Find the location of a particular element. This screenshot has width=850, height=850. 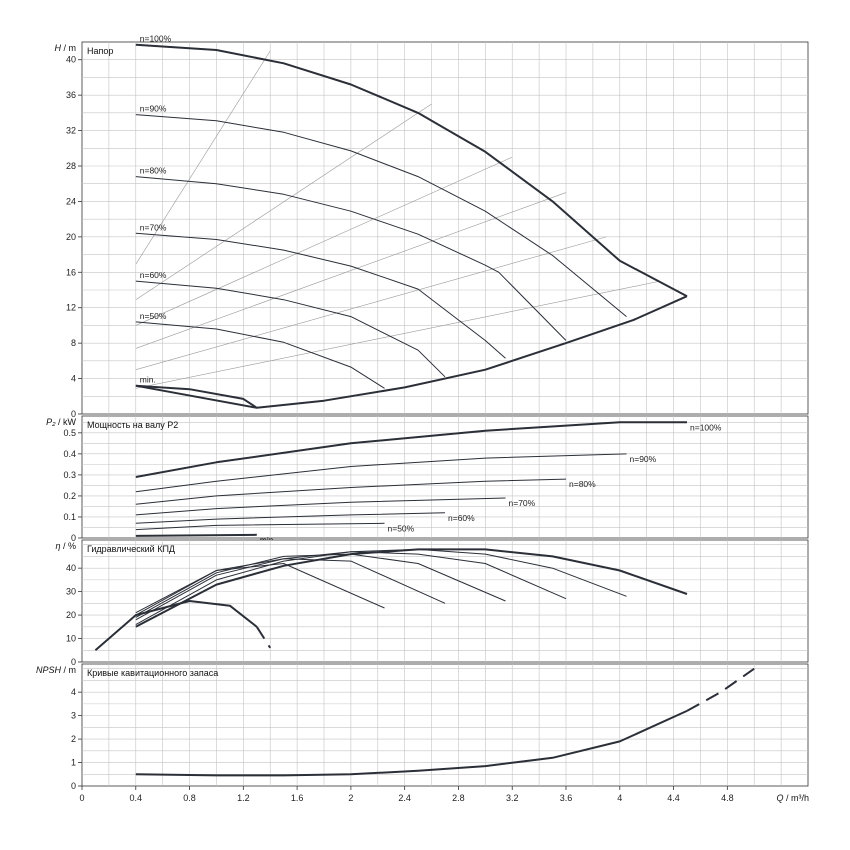

x-tick-label: 4.8 is located at coordinates (727, 798).